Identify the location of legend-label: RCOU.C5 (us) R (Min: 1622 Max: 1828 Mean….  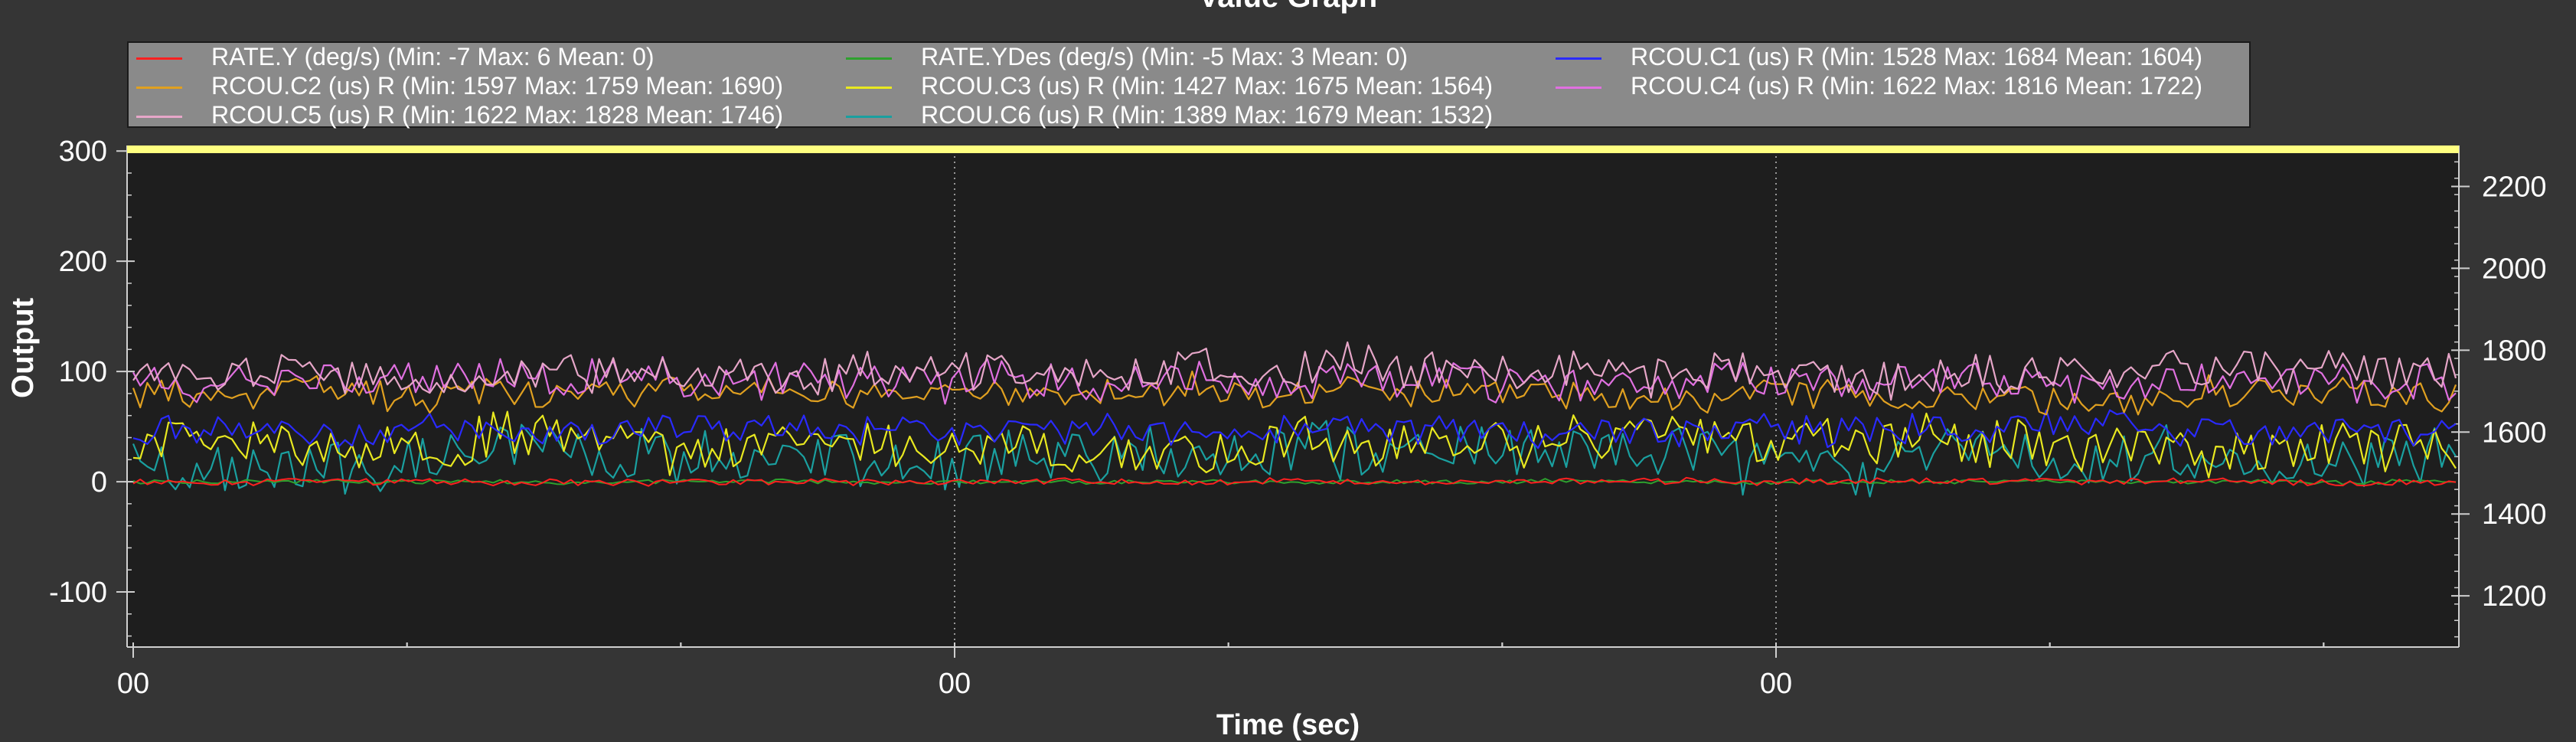
(497, 115).